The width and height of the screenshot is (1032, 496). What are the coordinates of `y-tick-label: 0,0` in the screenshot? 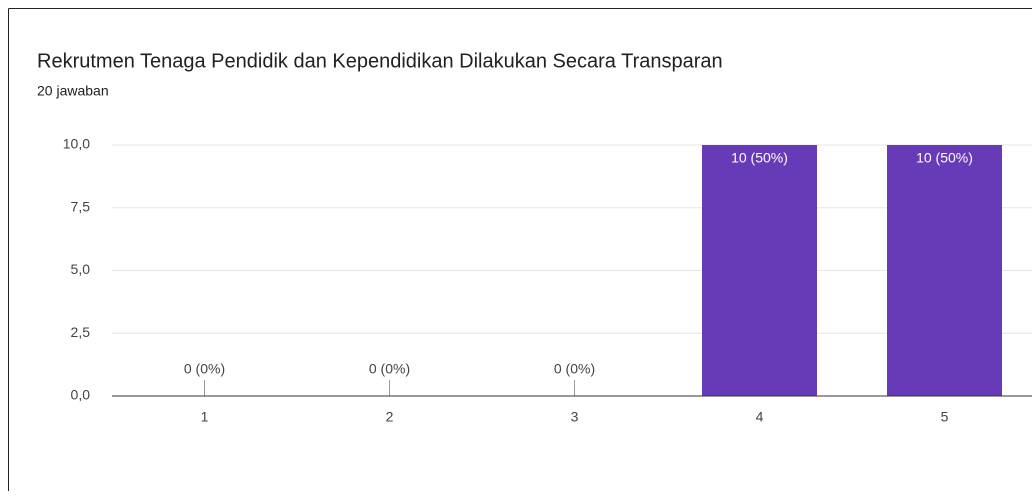 It's located at (81, 395).